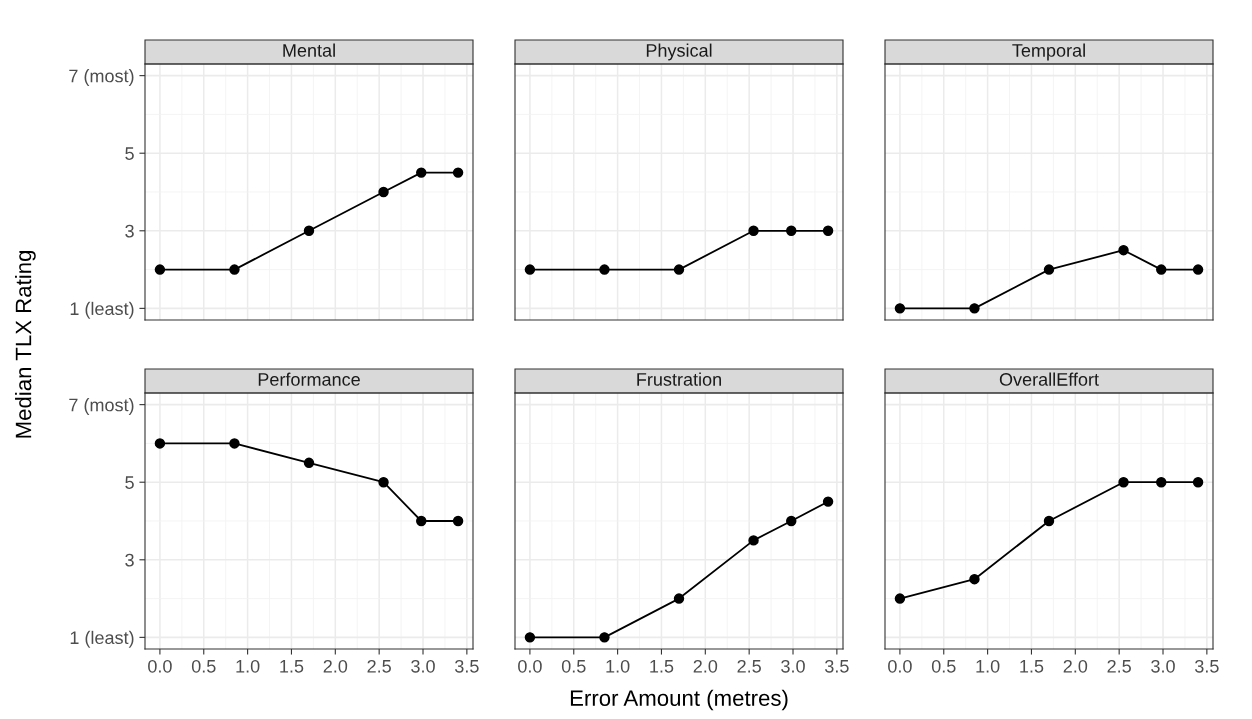 This screenshot has height=719, width=1252. What do you see at coordinates (679, 379) in the screenshot?
I see `chart-title: Frustration` at bounding box center [679, 379].